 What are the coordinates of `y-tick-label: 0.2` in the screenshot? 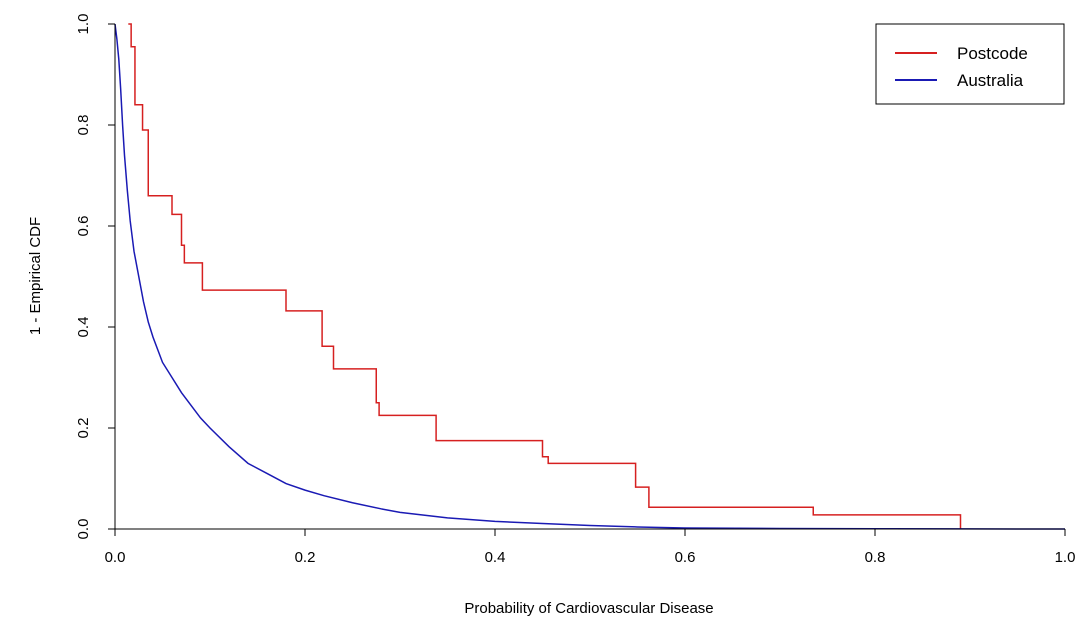 It's located at (83, 428).